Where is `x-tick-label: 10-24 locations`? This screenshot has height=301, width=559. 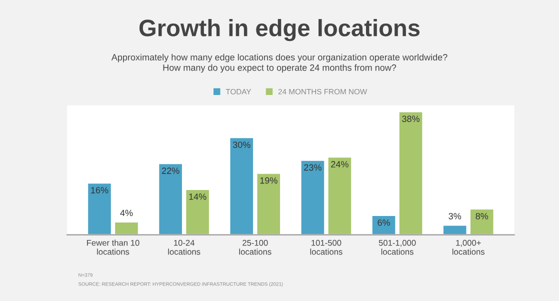 x-tick-label: 10-24 locations is located at coordinates (184, 247).